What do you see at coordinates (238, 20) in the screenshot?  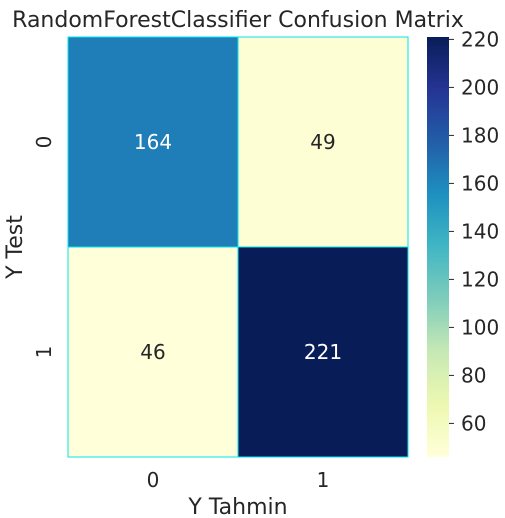 I see `chart-title: RandomForestClassifier Confusion Matrix` at bounding box center [238, 20].